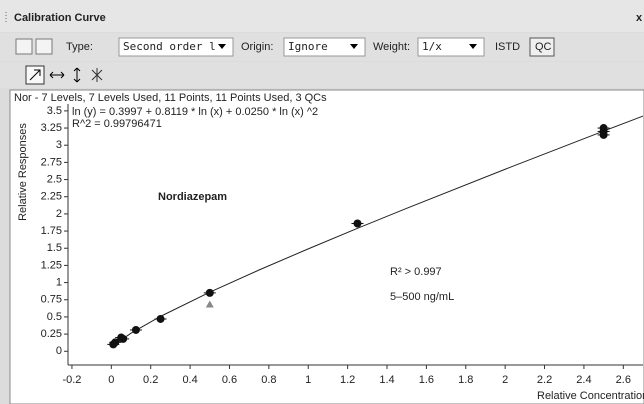  What do you see at coordinates (268, 380) in the screenshot?
I see `x-tick-label: 0.8` at bounding box center [268, 380].